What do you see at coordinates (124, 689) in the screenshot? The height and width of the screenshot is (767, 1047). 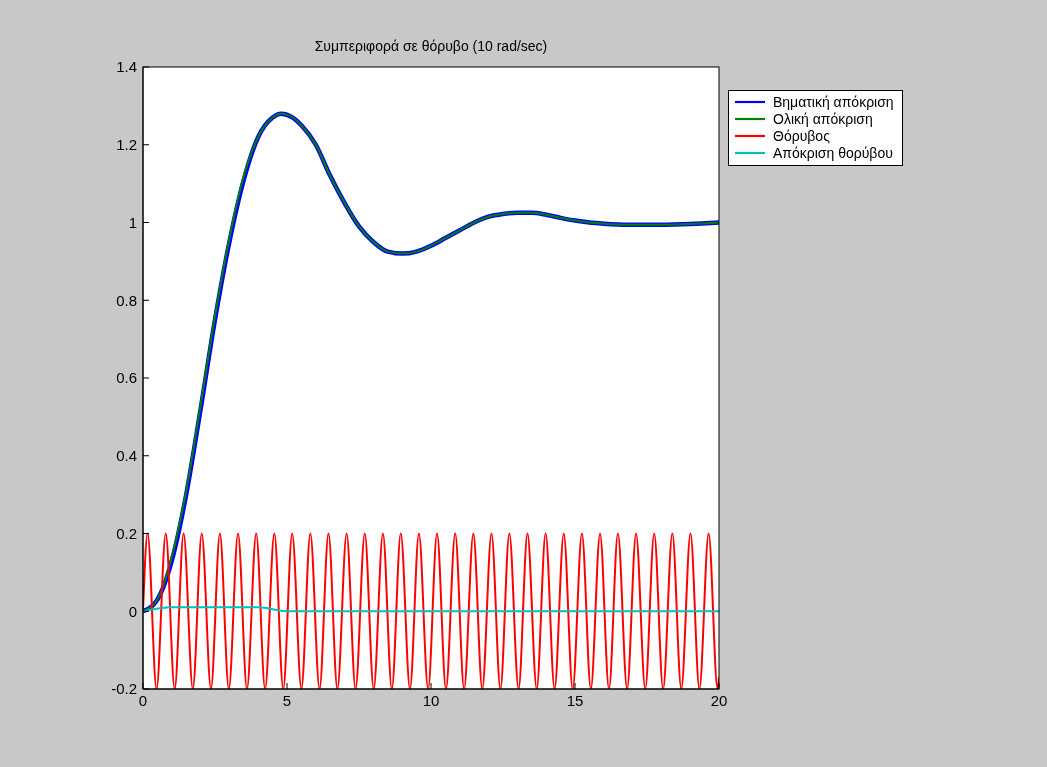 I see `y-tick-label: -0.2` at bounding box center [124, 689].